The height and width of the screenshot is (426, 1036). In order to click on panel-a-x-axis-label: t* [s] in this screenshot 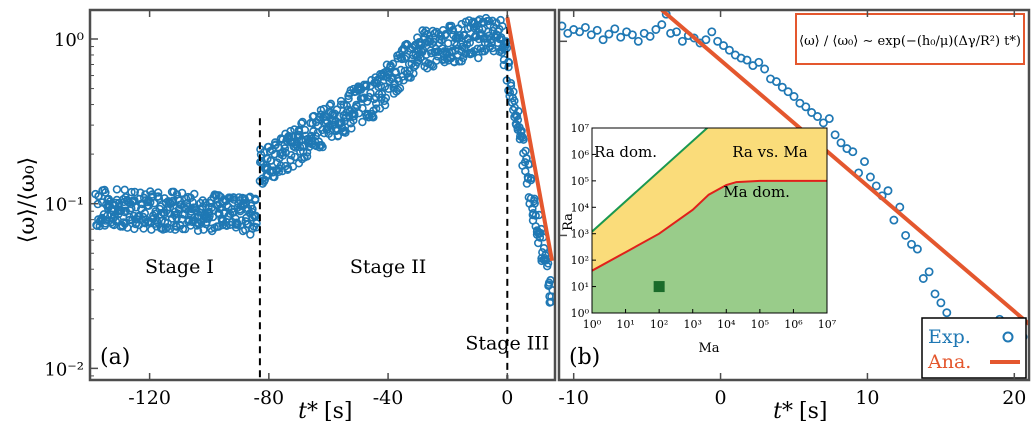, I will do `click(325, 411)`.